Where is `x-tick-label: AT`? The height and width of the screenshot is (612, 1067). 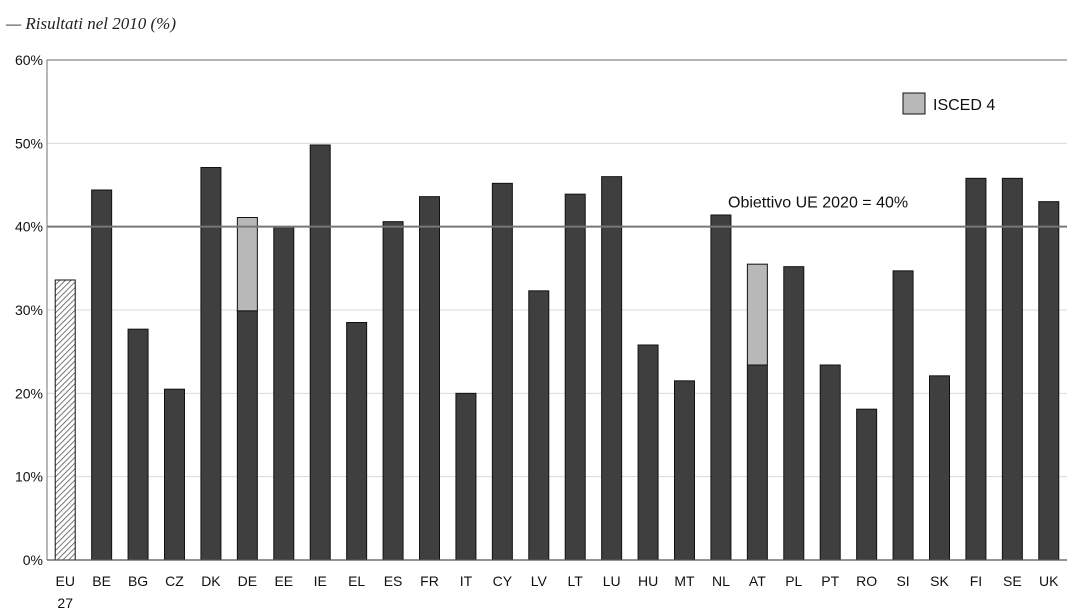 x-tick-label: AT is located at coordinates (757, 581).